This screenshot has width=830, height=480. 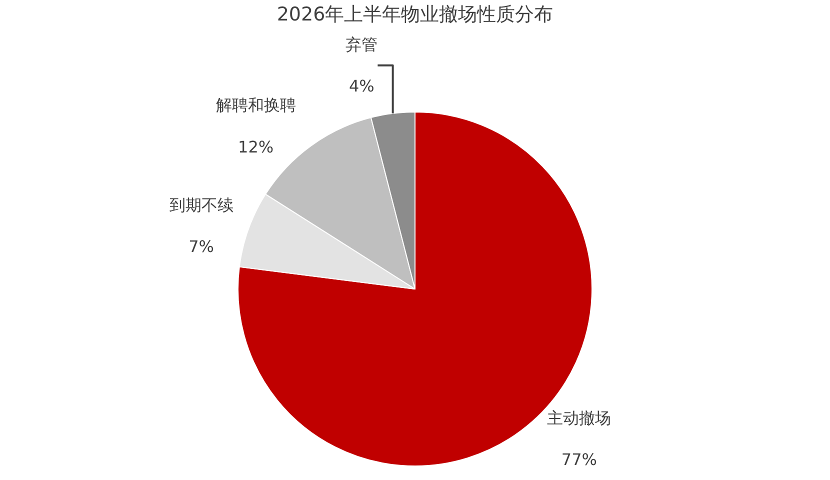 What do you see at coordinates (201, 246) in the screenshot?
I see `data-label: 7%` at bounding box center [201, 246].